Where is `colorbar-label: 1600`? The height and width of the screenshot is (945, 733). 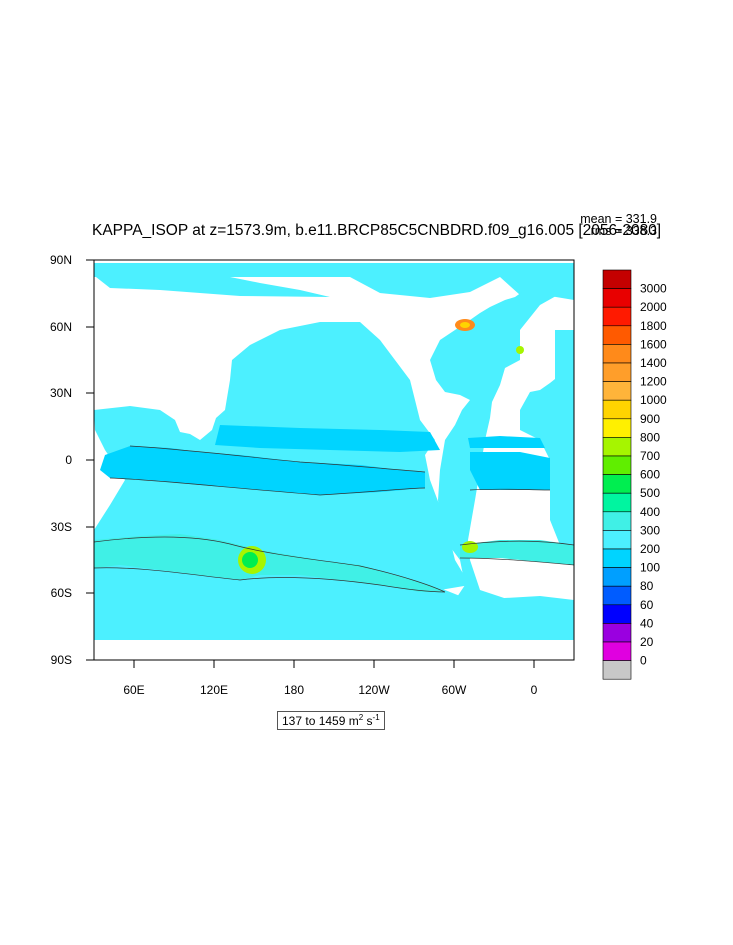 colorbar-label: 1600 is located at coordinates (653, 344).